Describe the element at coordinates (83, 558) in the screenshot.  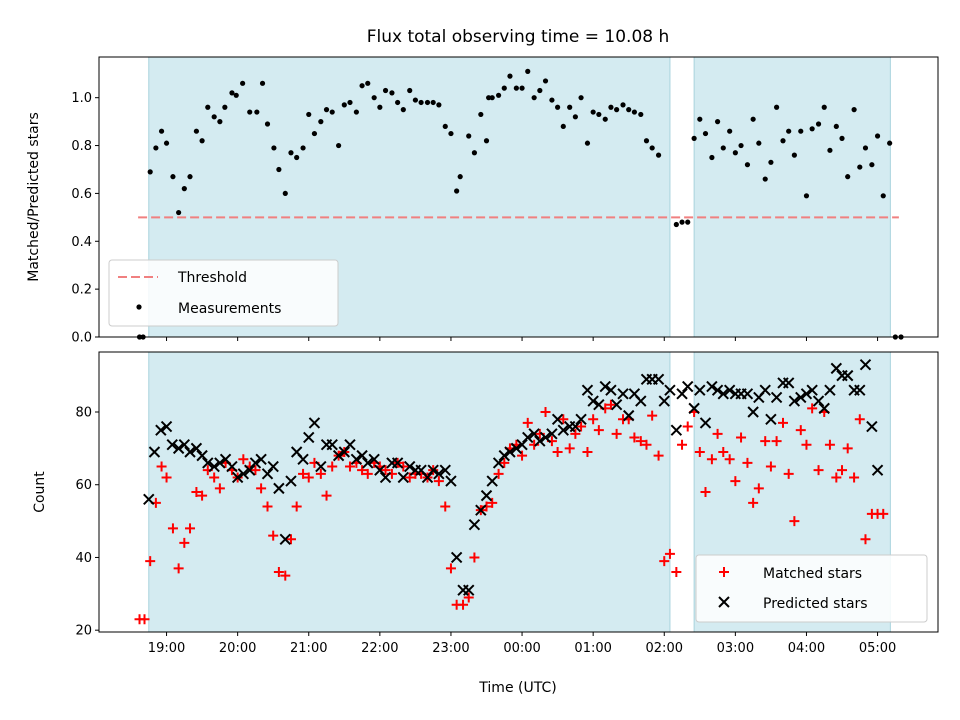
I see `y-tick-label: 40` at that location.